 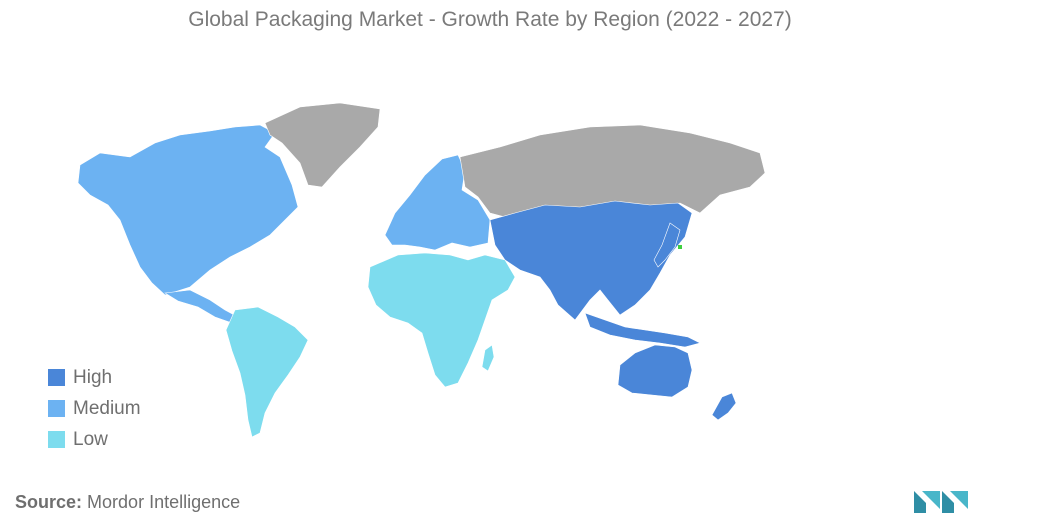 I want to click on region-north-america, so click(x=188, y=210).